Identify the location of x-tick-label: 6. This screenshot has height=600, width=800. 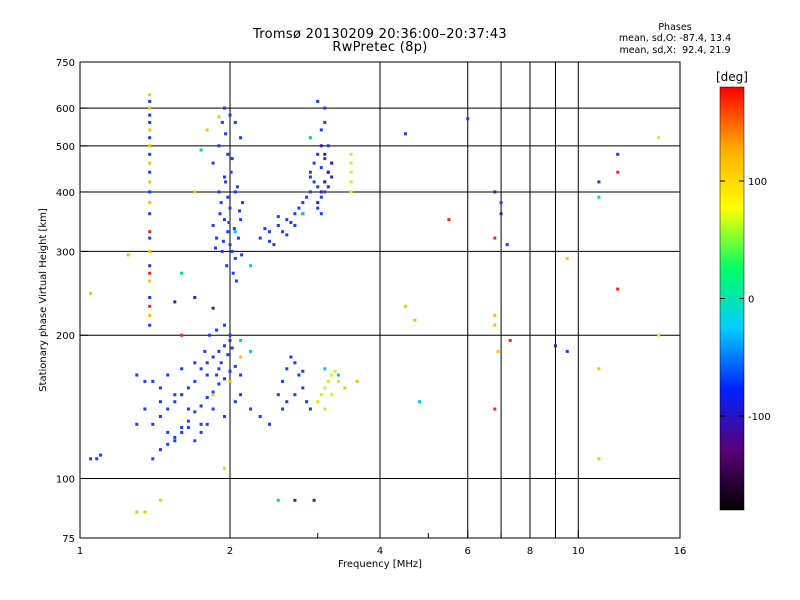
(468, 551).